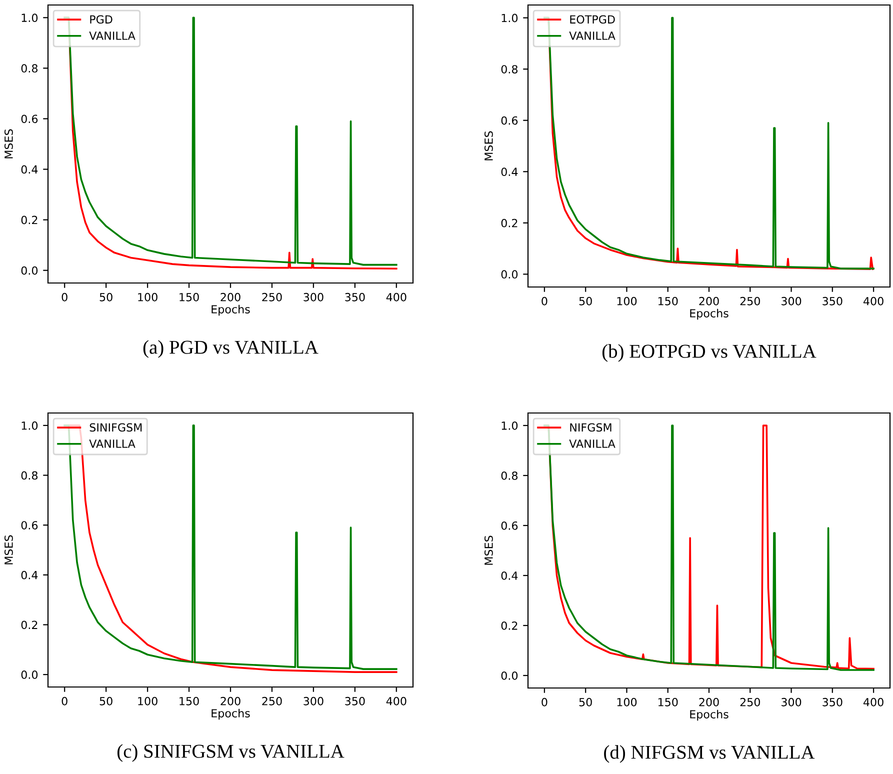 The height and width of the screenshot is (774, 893). I want to click on text: (c) SINIFGSM vs VANILLA, so click(230, 753).